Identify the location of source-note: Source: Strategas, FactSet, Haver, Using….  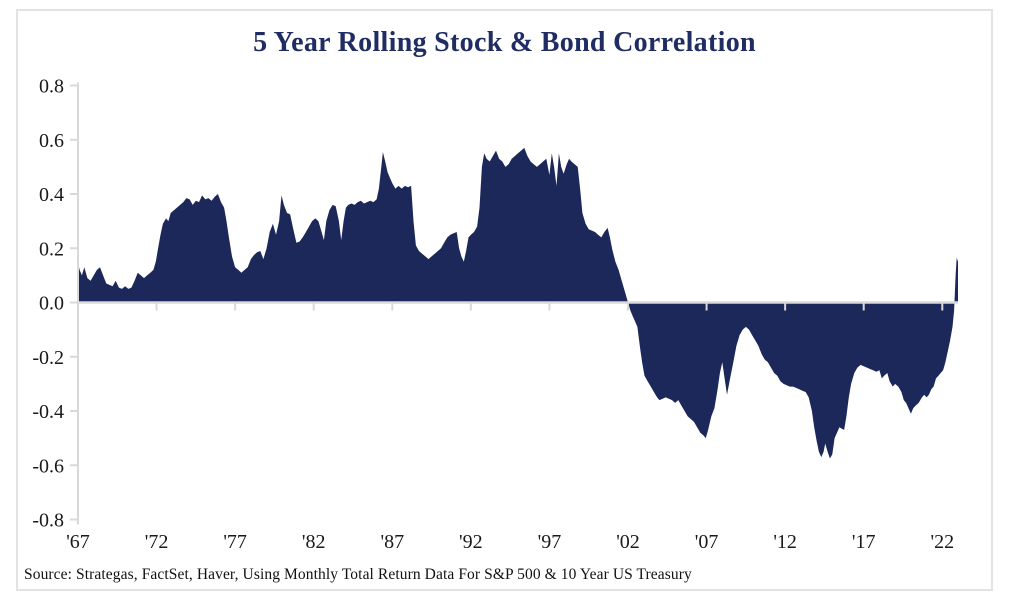
(358, 574).